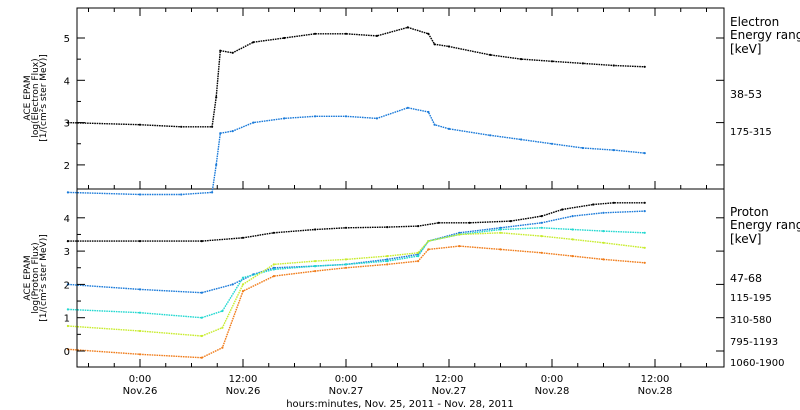  What do you see at coordinates (346, 391) in the screenshot?
I see `x-tick-date-label: Nov.27` at bounding box center [346, 391].